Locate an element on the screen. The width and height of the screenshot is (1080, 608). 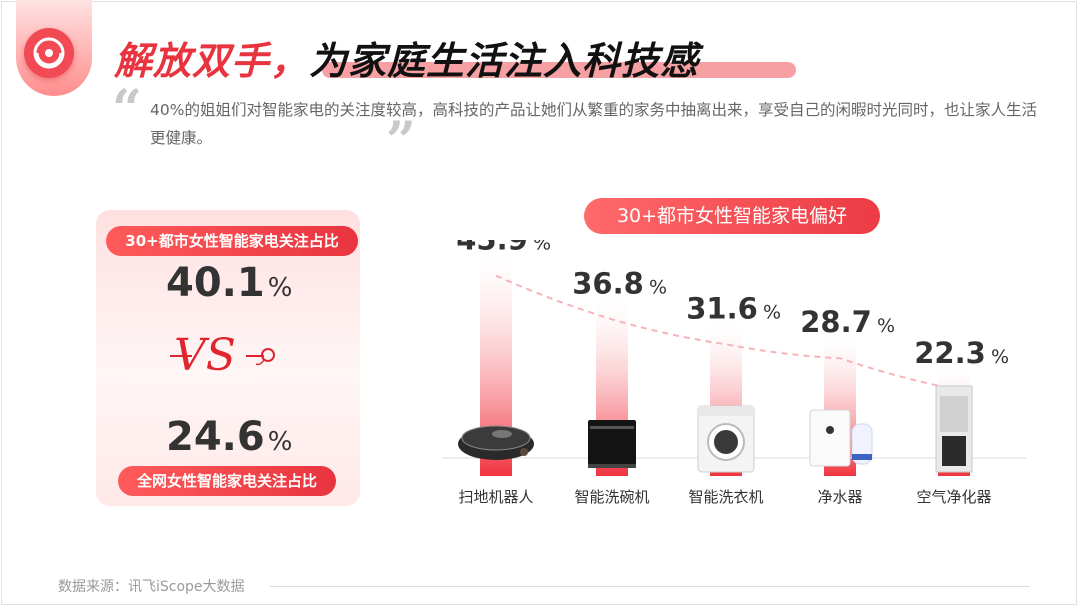
category-label-2: 智能洗碗机 is located at coordinates (611, 497).